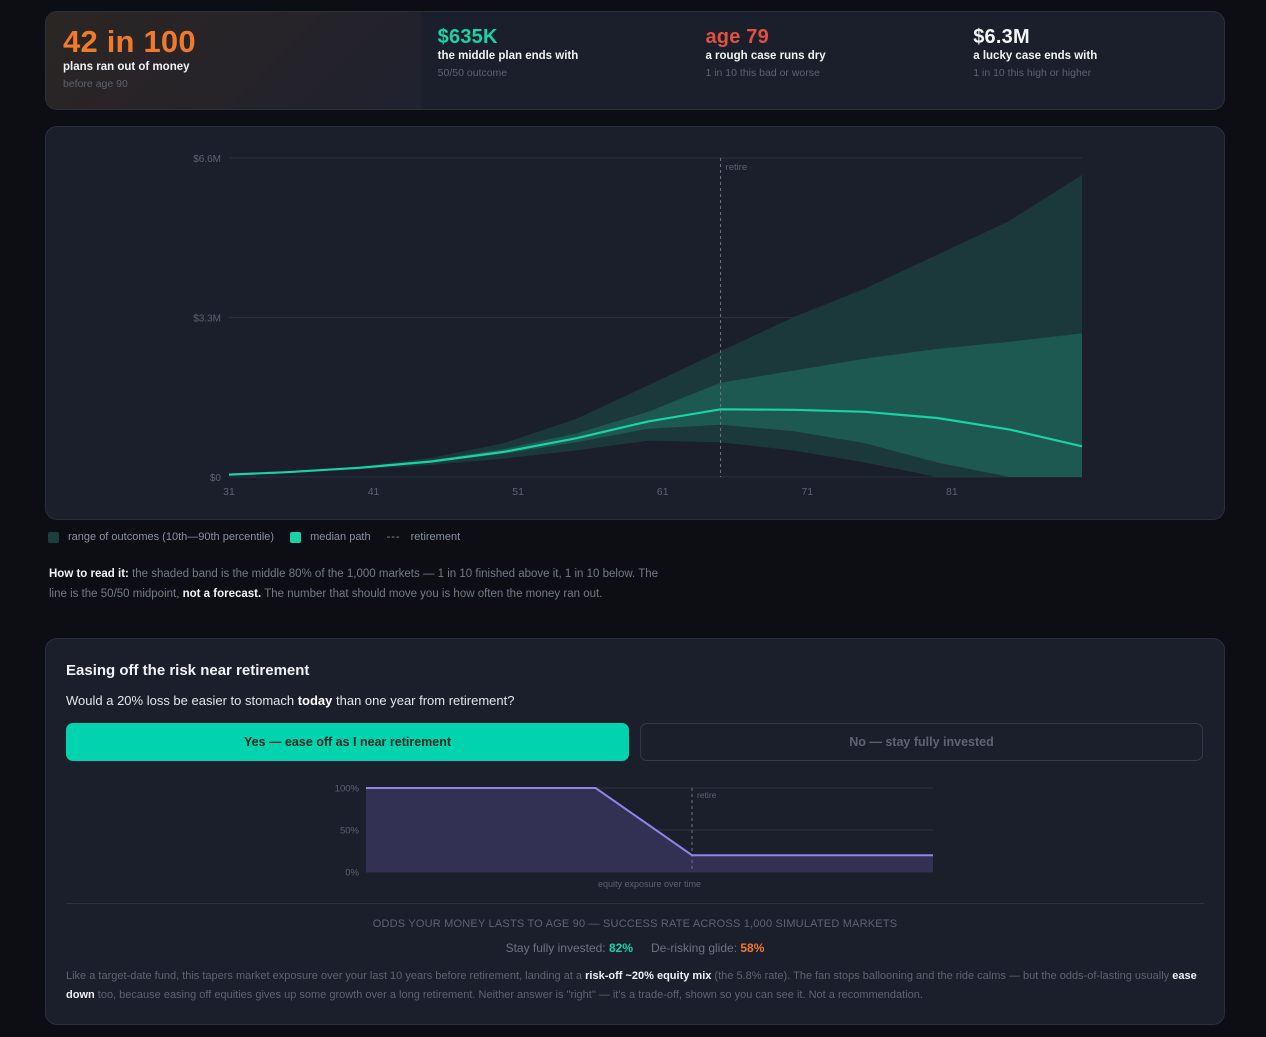  I want to click on glide-area, so click(649, 830).